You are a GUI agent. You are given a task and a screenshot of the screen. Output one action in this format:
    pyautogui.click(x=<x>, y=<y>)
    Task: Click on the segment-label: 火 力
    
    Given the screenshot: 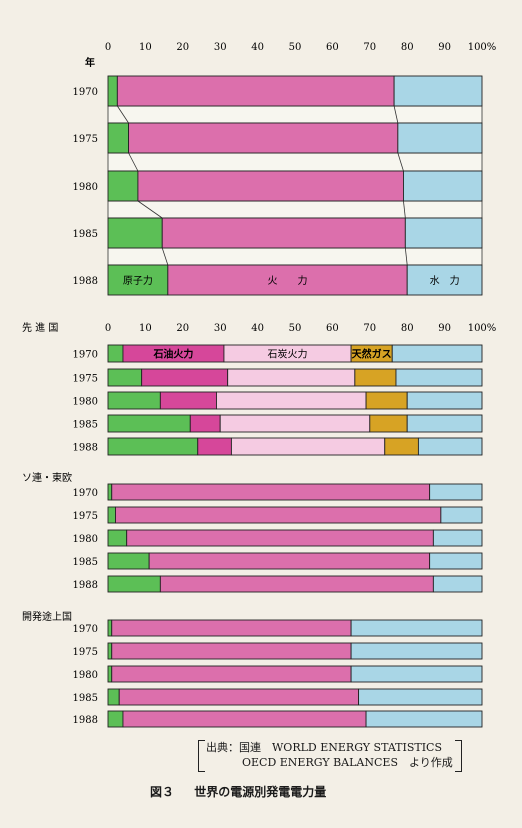 What is the action you would take?
    pyautogui.click(x=288, y=280)
    